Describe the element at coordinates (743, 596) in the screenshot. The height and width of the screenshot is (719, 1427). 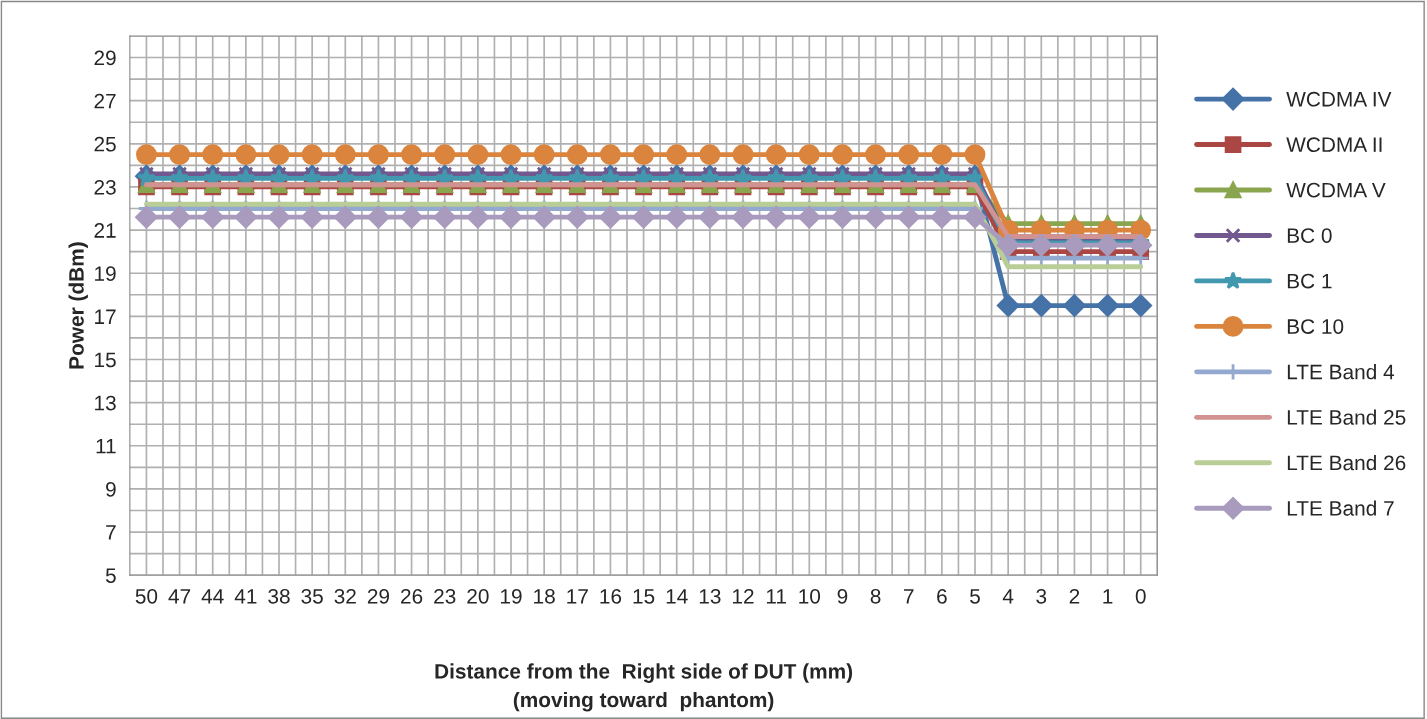
I see `x-tick-label: 12` at that location.